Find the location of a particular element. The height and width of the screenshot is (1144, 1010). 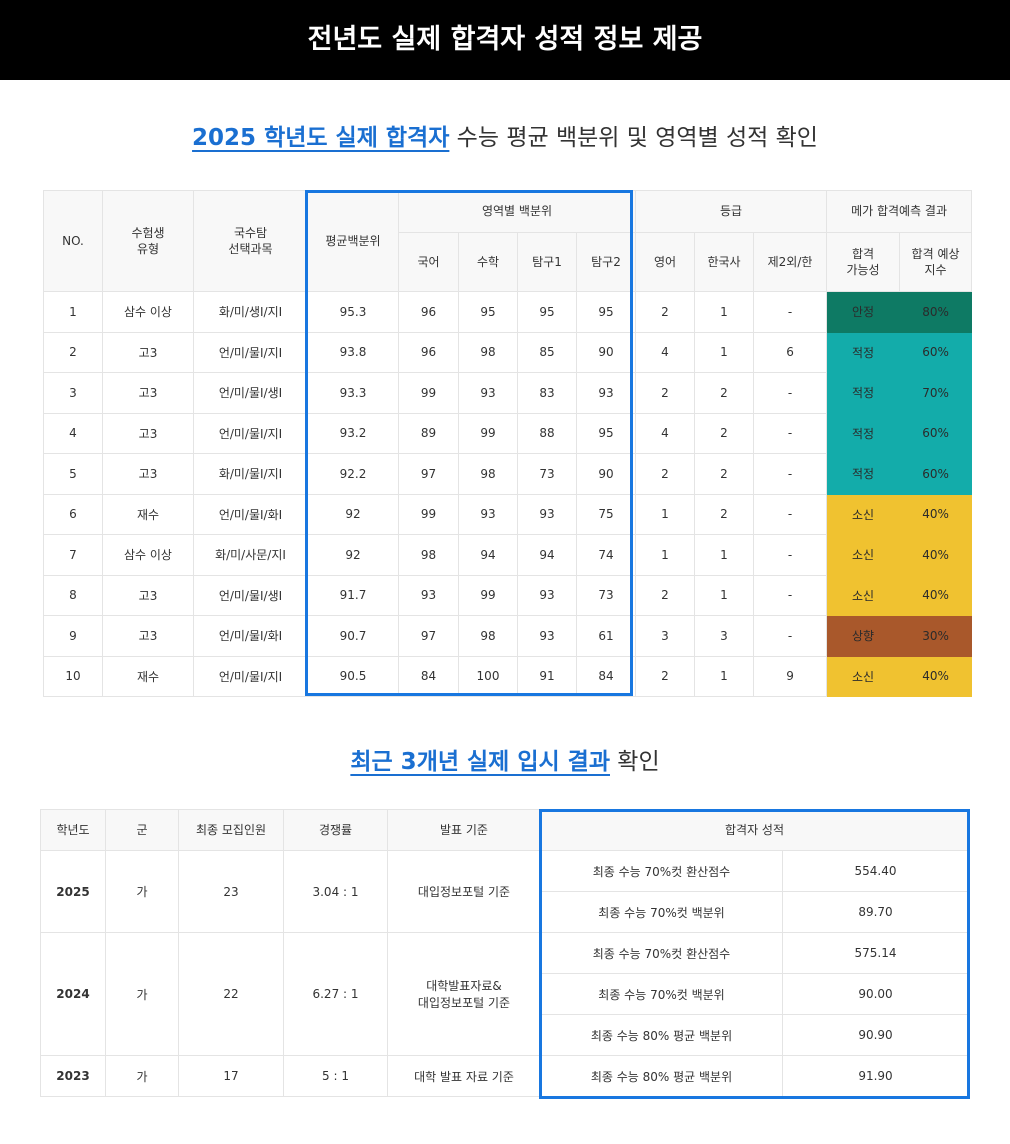

cell-subjects: 언/미/물I/생I is located at coordinates (251, 393).